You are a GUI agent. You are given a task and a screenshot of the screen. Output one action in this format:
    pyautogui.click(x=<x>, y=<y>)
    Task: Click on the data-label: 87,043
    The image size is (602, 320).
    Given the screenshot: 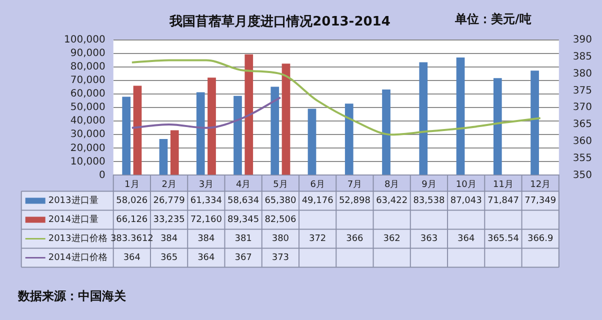 What is the action you would take?
    pyautogui.click(x=466, y=201)
    